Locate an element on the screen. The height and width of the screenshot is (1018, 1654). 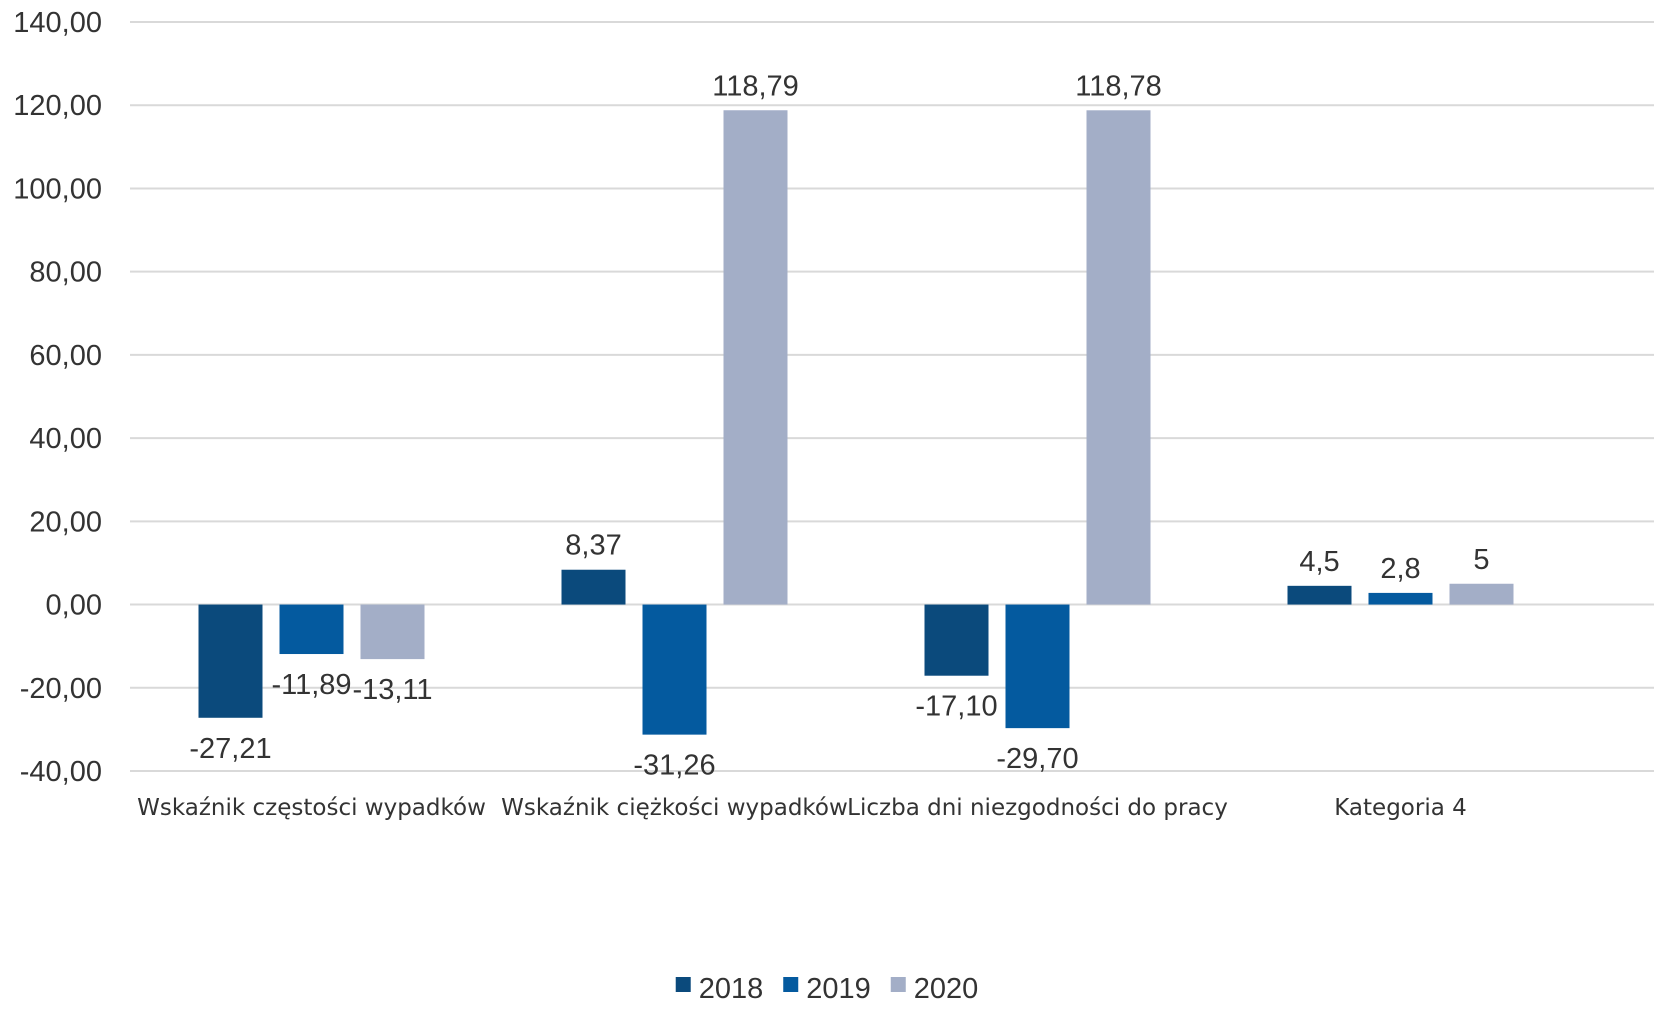
data-label-2018-4: 4,5 is located at coordinates (1319, 562).